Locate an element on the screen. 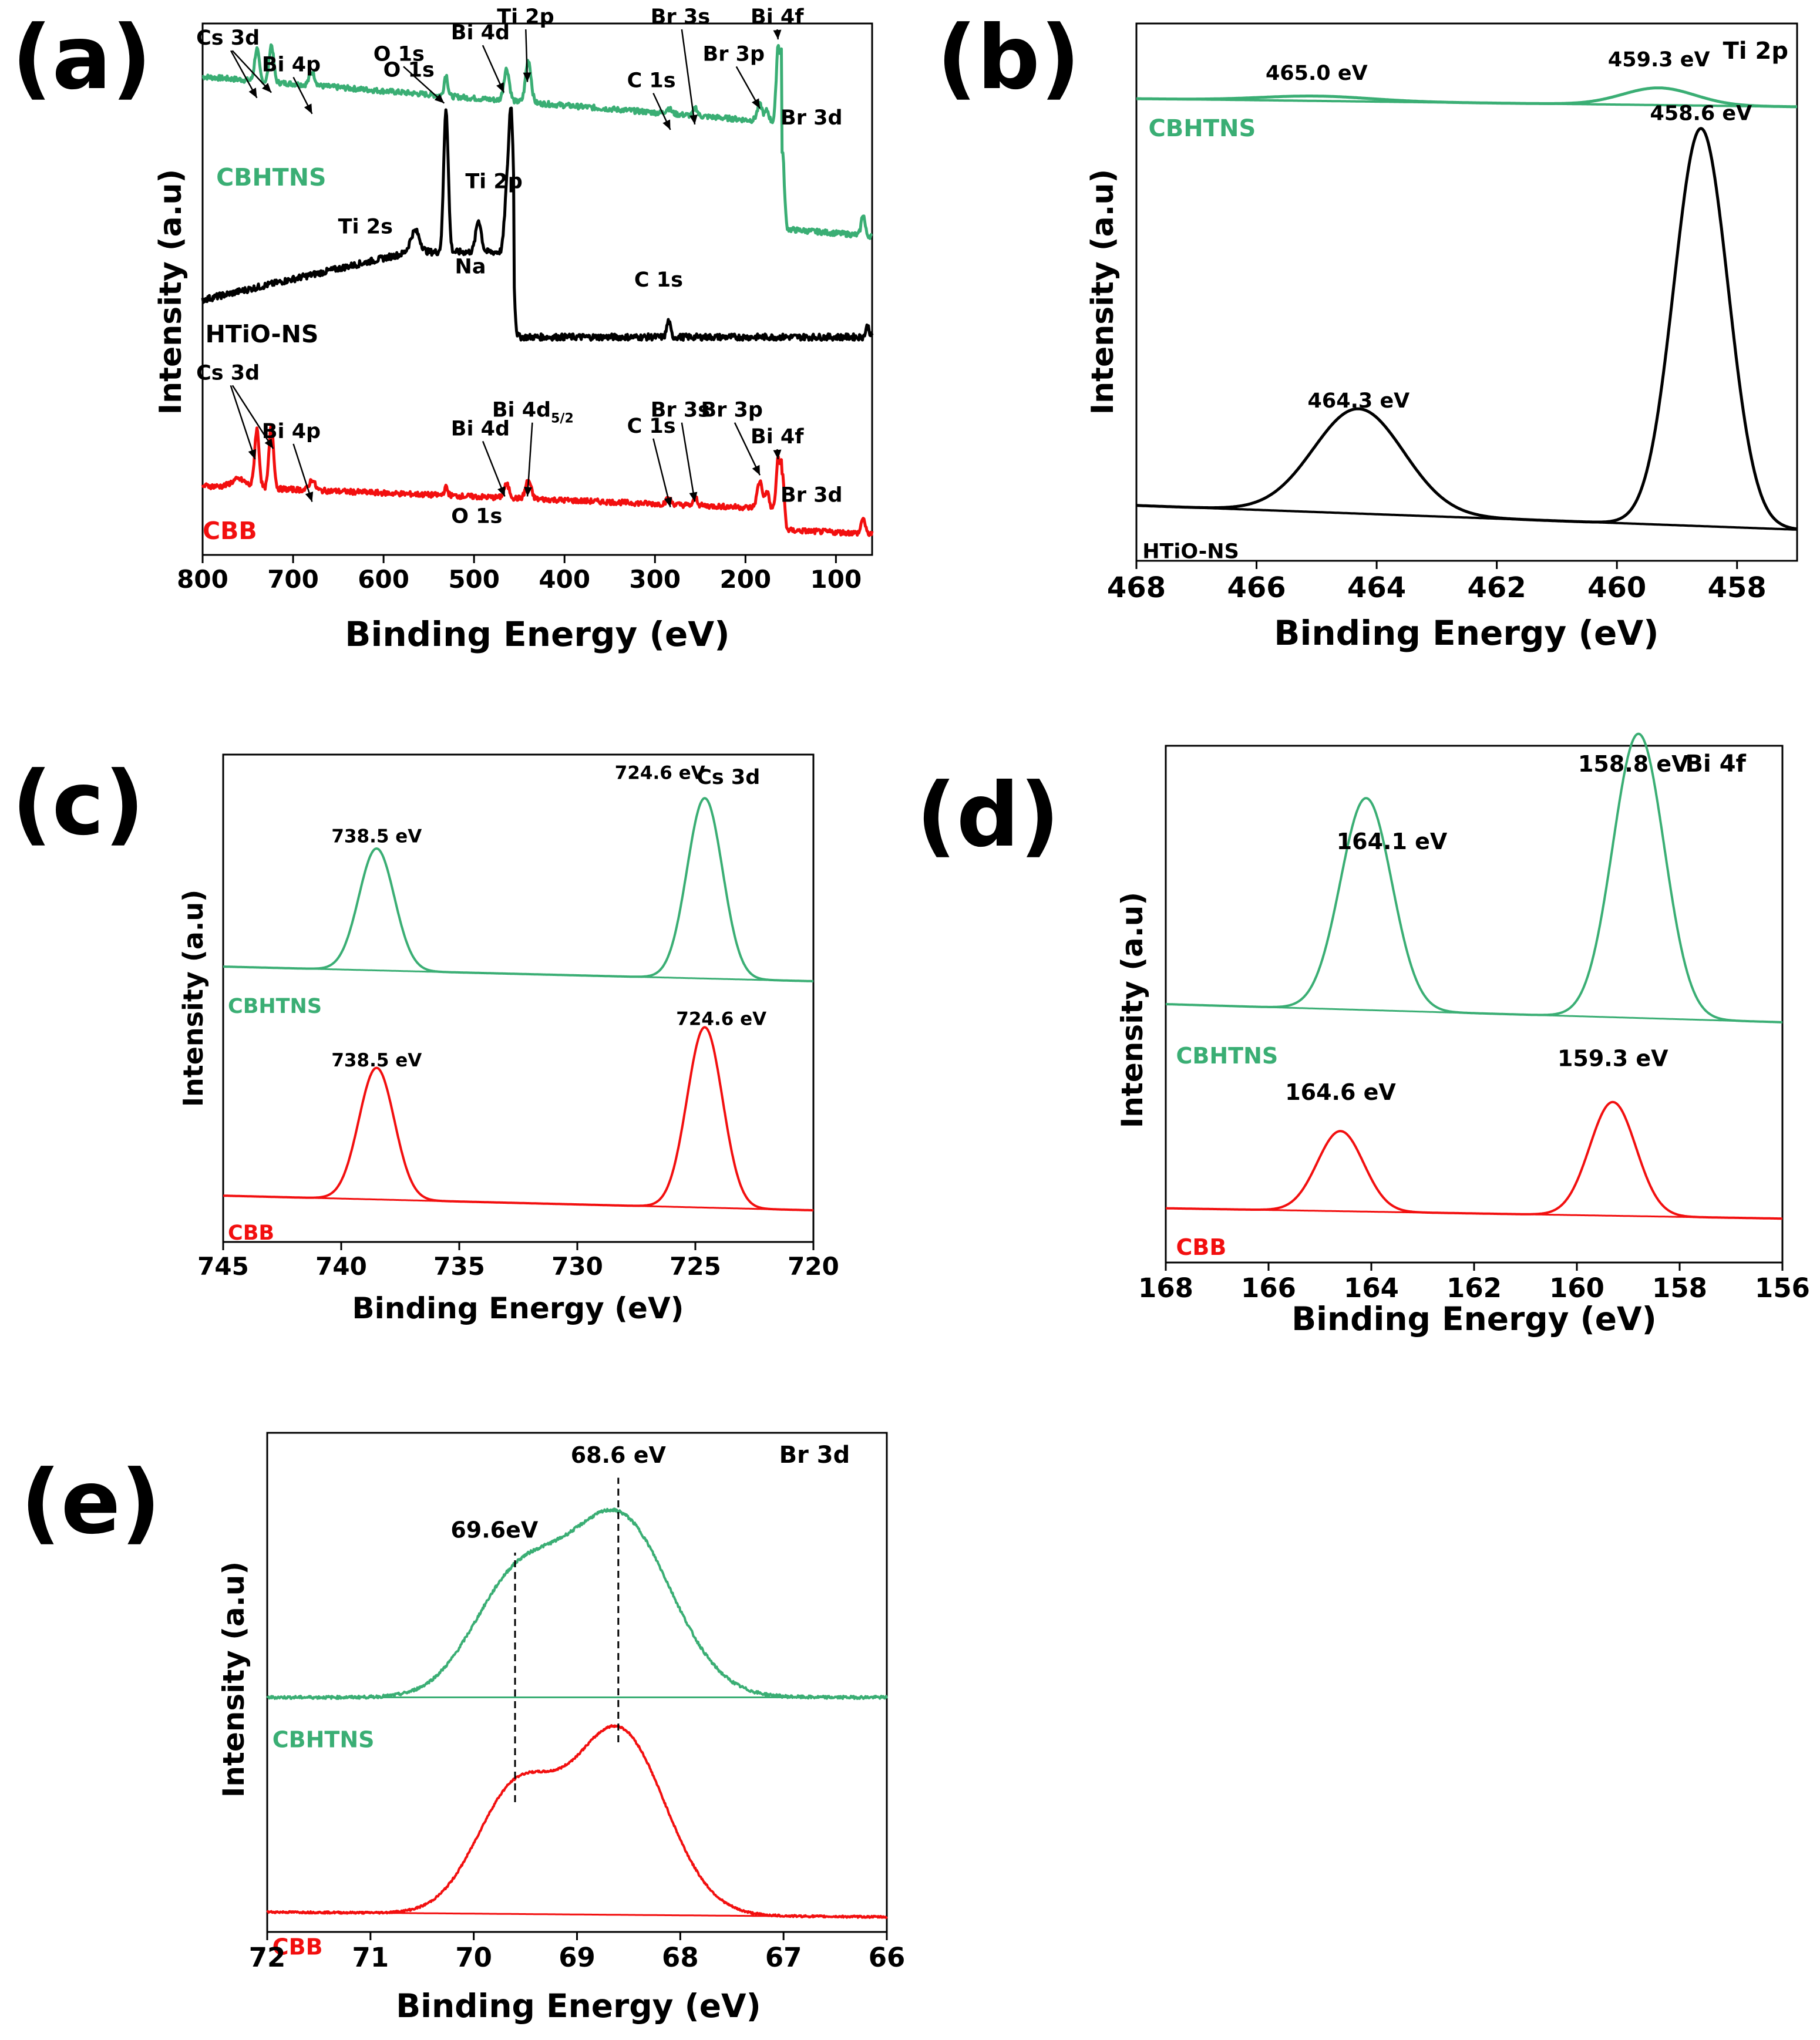 Image resolution: width=1820 pixels, height=2040 pixels. panel-b-x-ticks: 468 466 464 462 460 458 is located at coordinates (1437, 582).